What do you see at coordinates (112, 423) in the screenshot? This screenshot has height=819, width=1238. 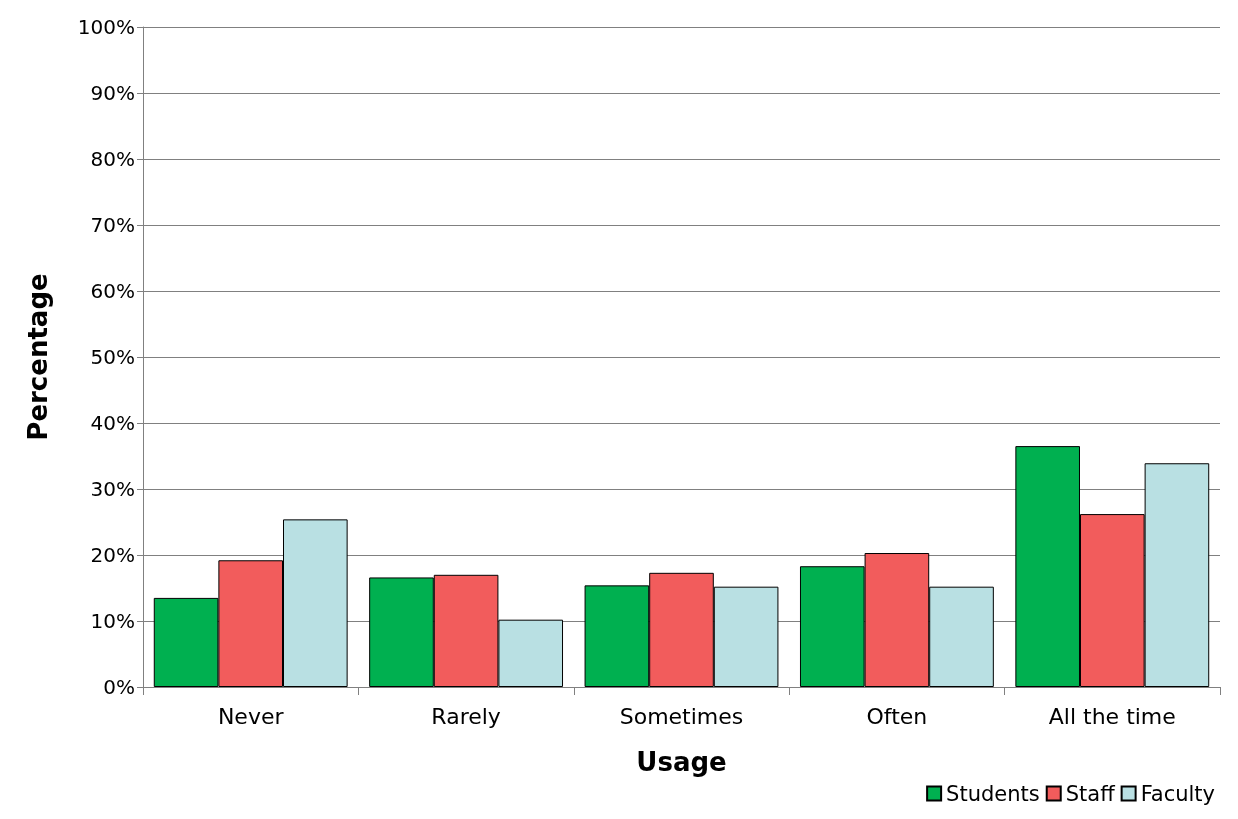 I see `y-tick-label: 40%` at bounding box center [112, 423].